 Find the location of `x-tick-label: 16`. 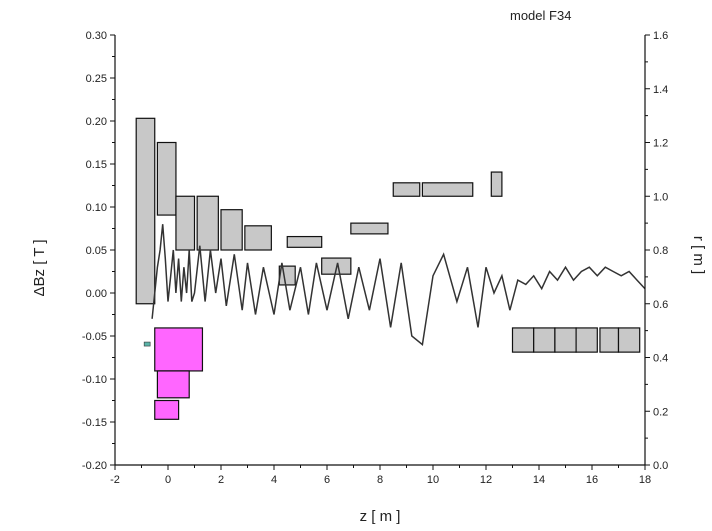

x-tick-label: 16 is located at coordinates (592, 480).